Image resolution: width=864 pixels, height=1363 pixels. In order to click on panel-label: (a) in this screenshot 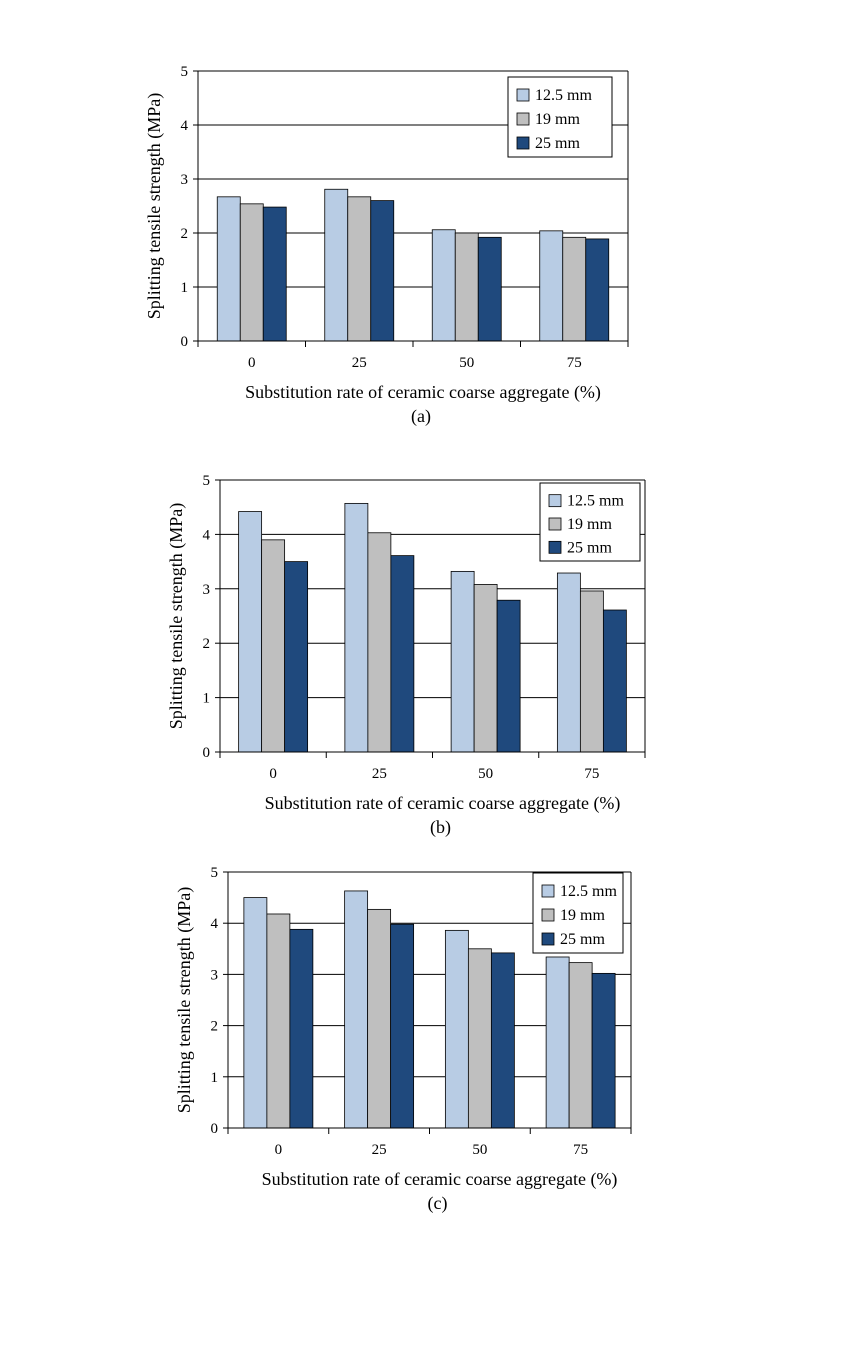, I will do `click(421, 416)`.